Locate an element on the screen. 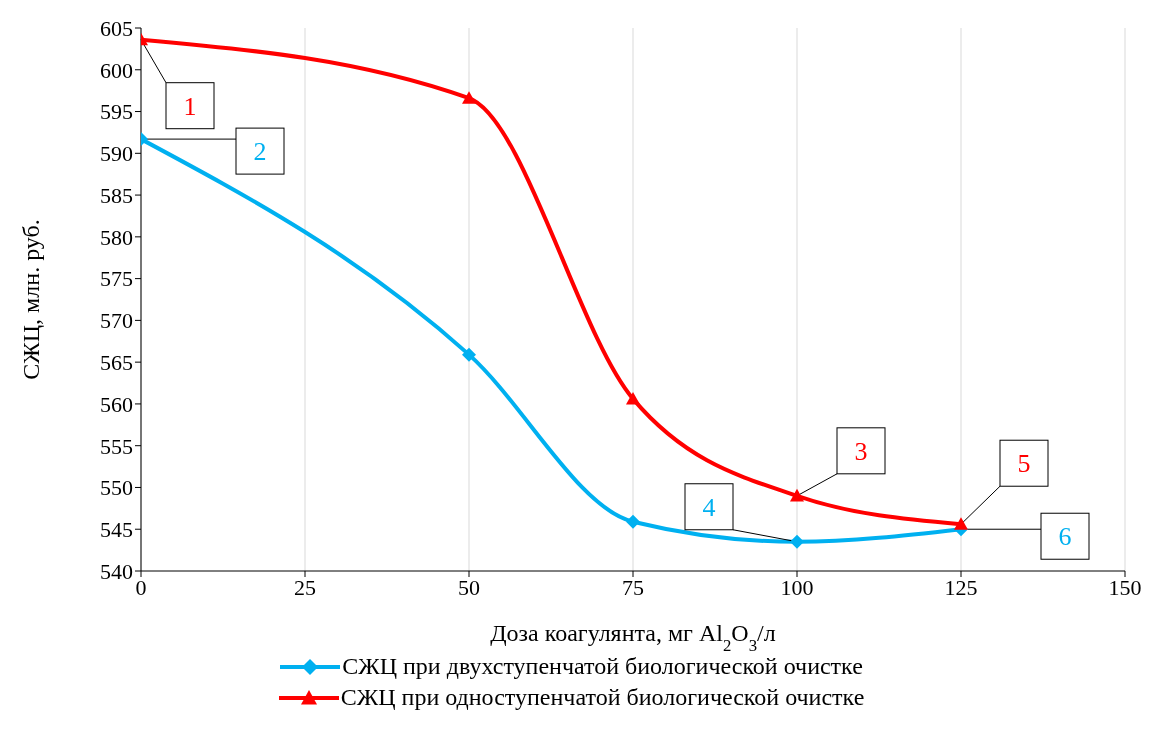 Image resolution: width=1159 pixels, height=729 pixels. x-tick-label: 50 is located at coordinates (469, 587).